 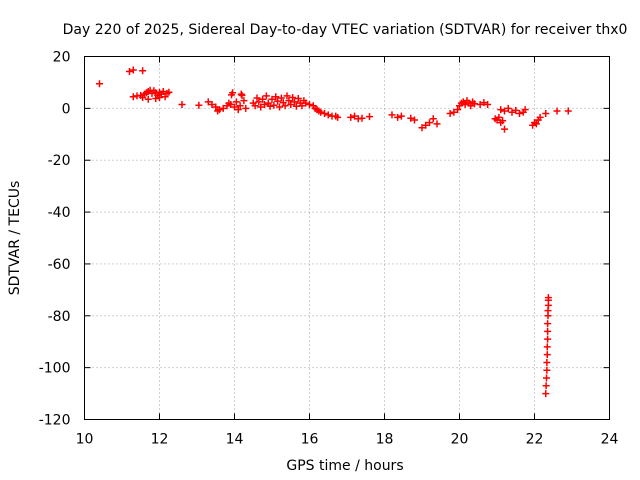 I want to click on y-tick-label: 20, so click(x=62, y=58).